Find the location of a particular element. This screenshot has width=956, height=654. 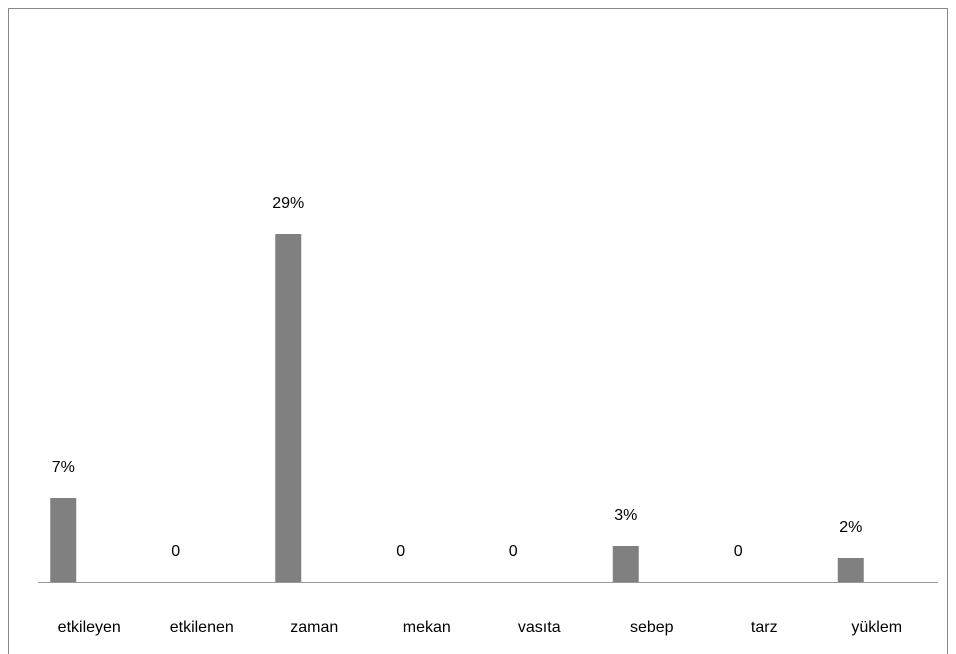

data-label: 7% is located at coordinates (63, 467).